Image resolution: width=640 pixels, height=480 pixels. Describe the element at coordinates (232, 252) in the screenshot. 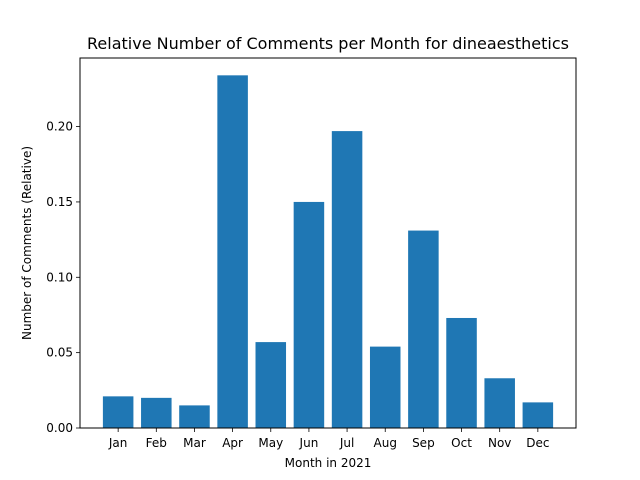

I see `bar-apr` at that location.